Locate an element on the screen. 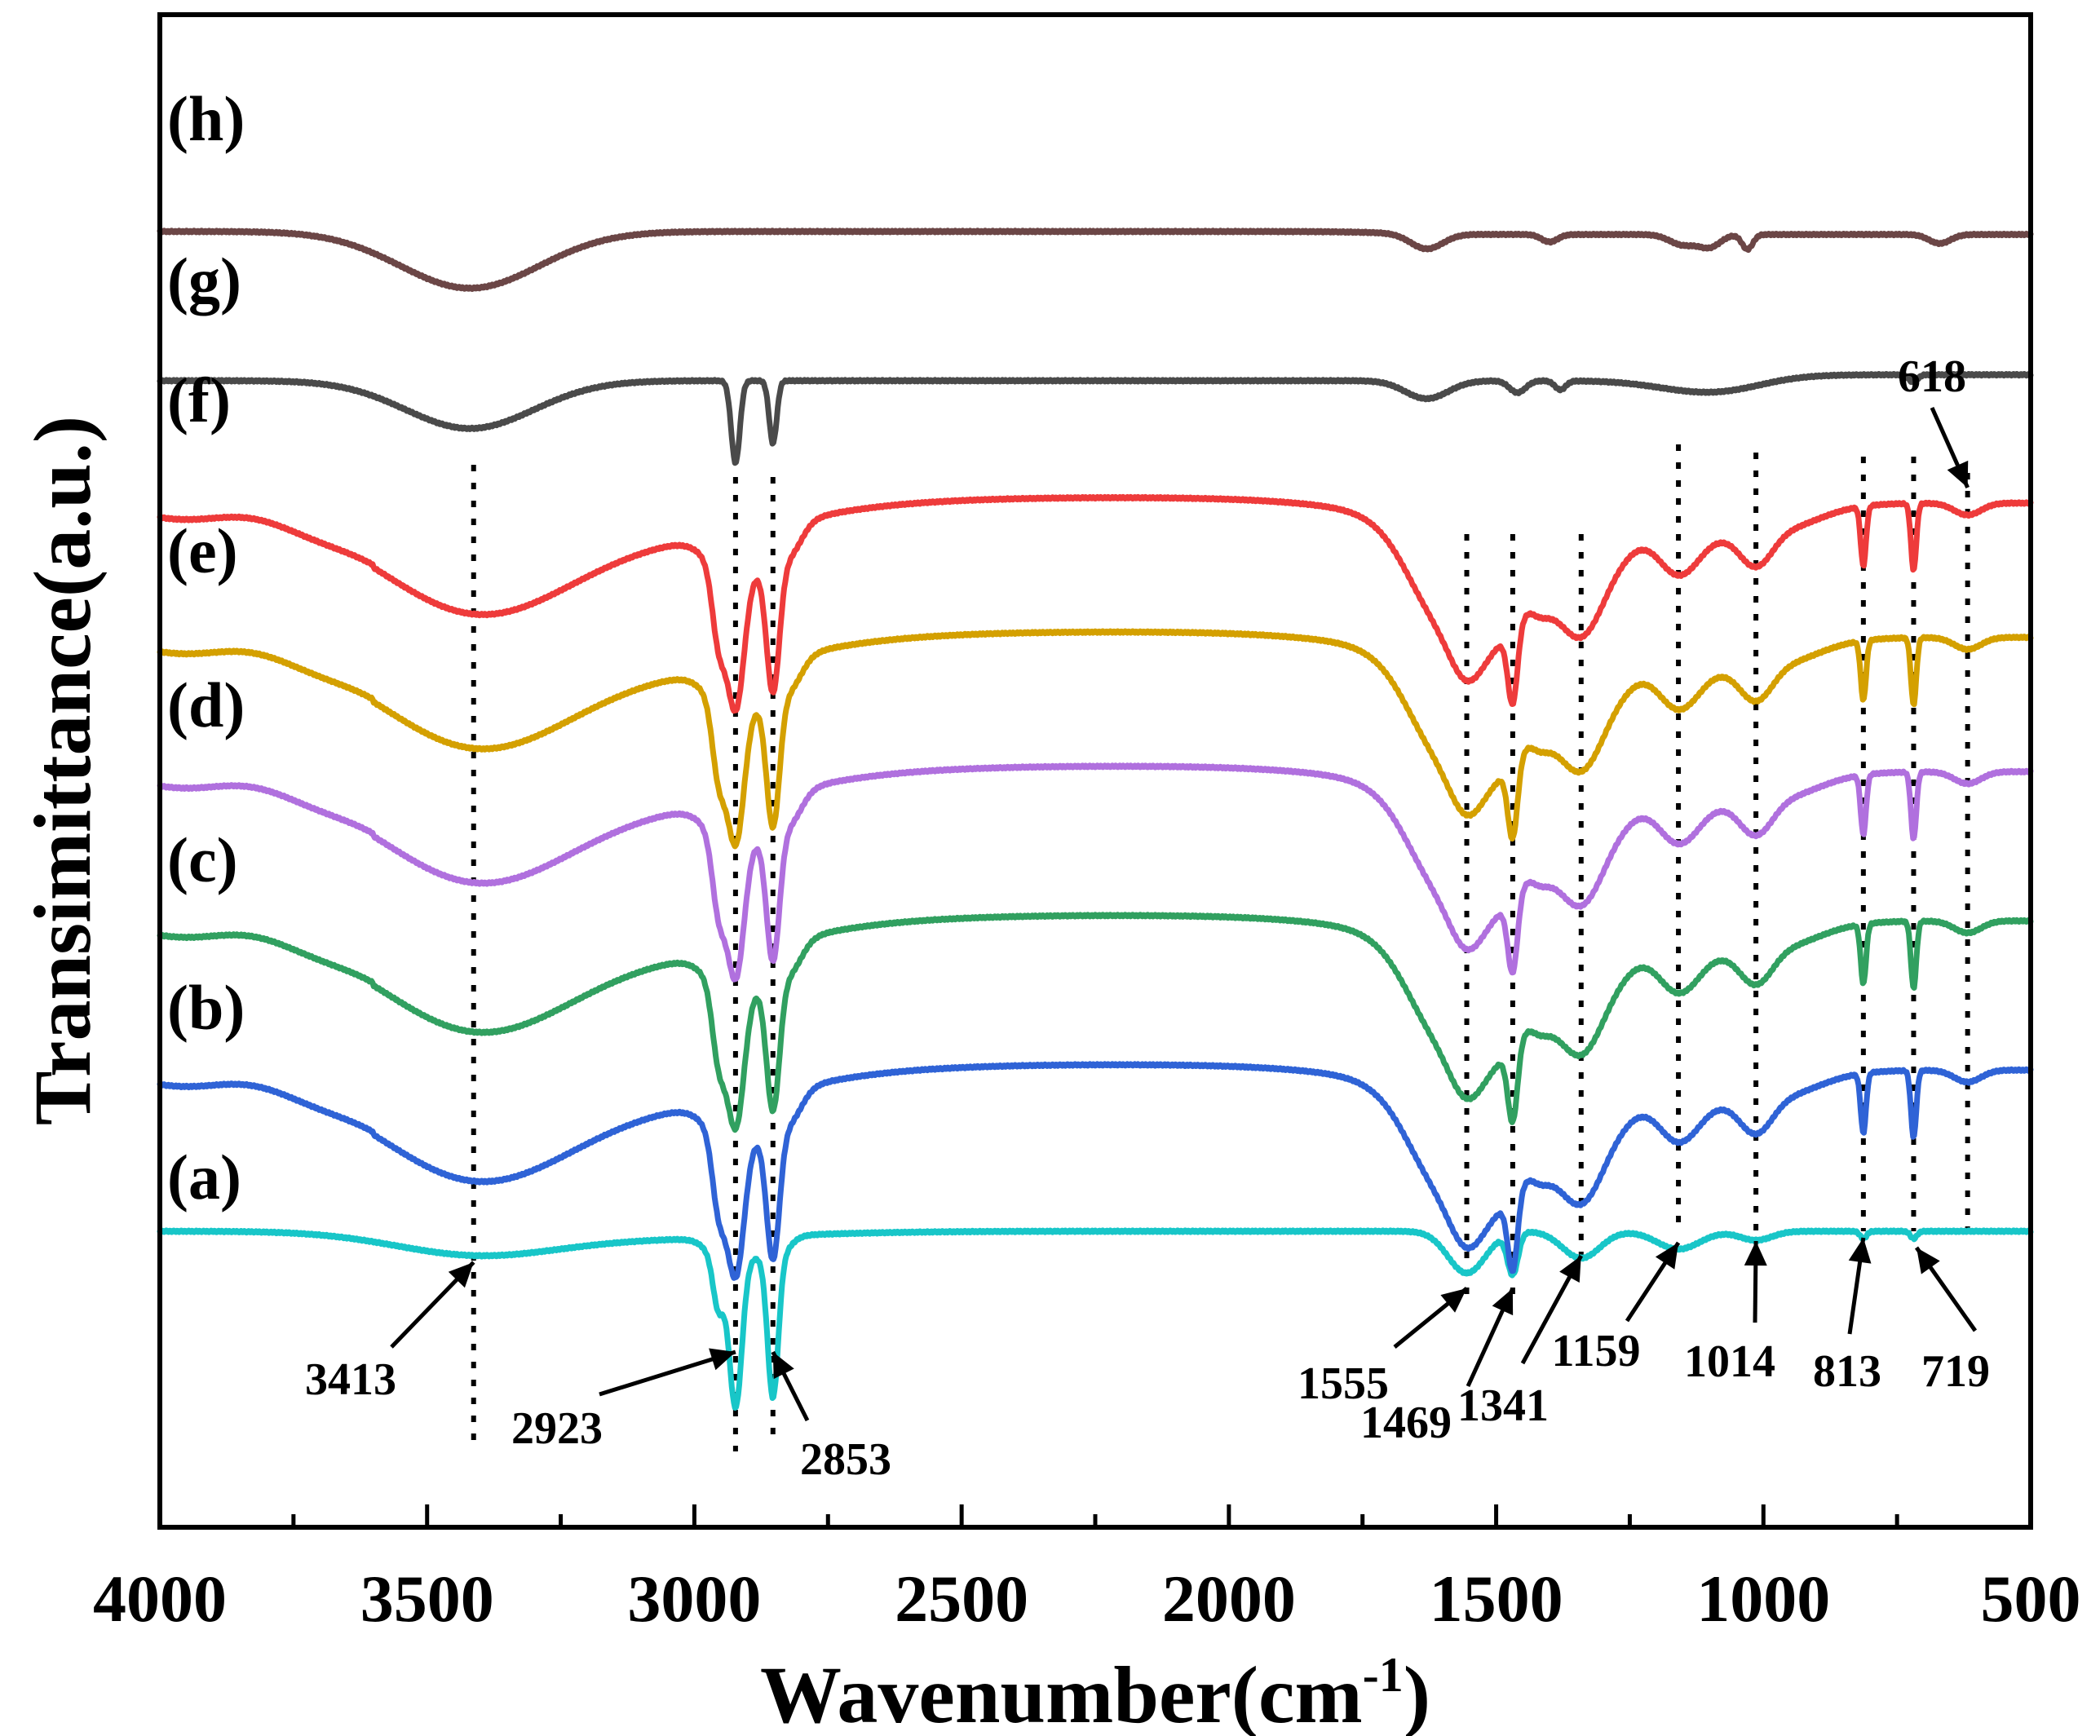 Image resolution: width=2100 pixels, height=1736 pixels. x-axis-title: Wavenumber(cm-1) is located at coordinates (1095, 1692).